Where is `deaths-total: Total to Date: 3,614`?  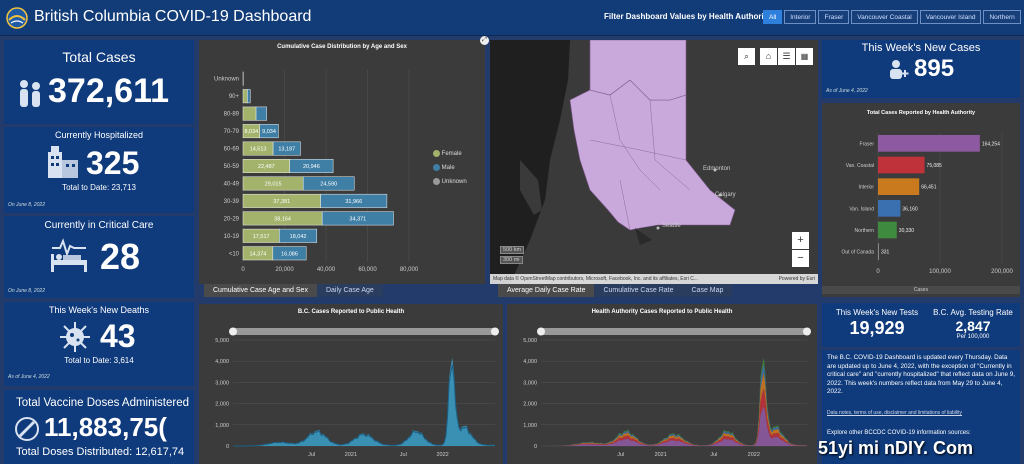
deaths-total: Total to Date: 3,614 is located at coordinates (99, 360).